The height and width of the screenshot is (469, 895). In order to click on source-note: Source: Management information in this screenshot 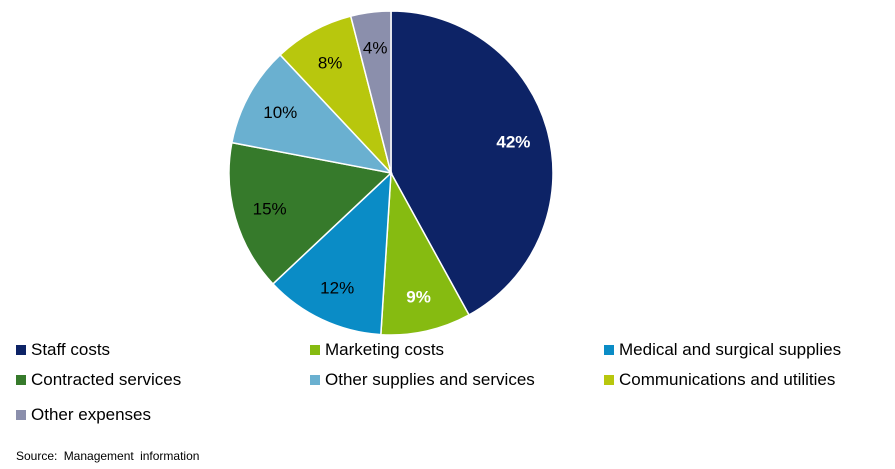, I will do `click(108, 456)`.